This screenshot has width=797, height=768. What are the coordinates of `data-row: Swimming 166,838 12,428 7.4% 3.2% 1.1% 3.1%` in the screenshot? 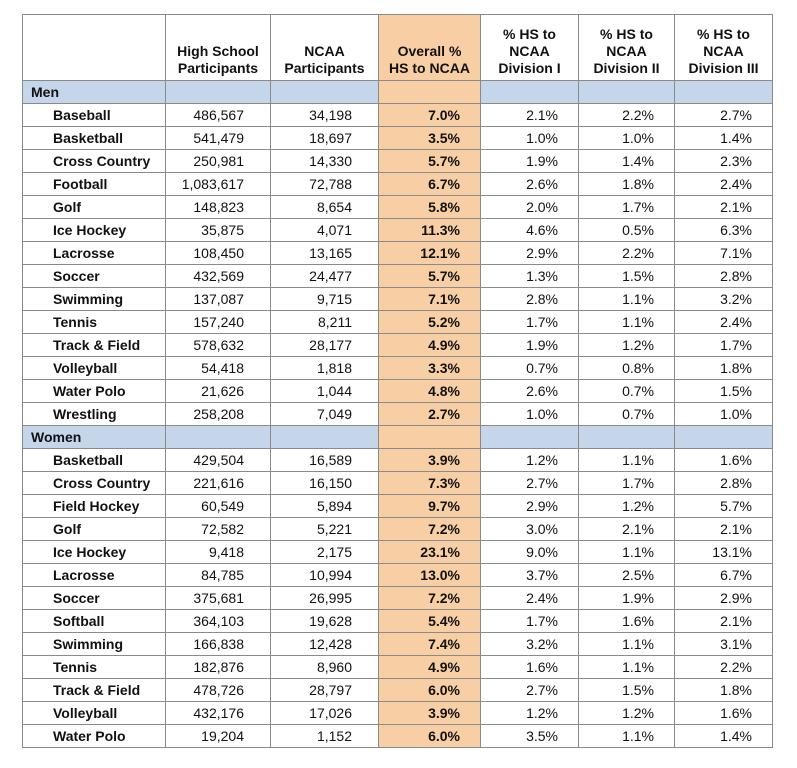 It's located at (397, 644).